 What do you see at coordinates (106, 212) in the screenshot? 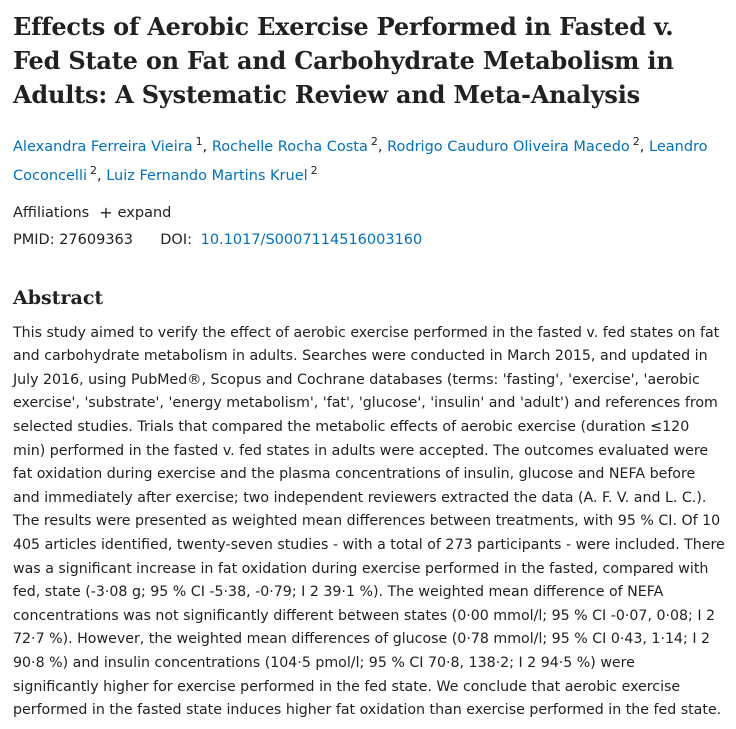
I see `plus-icon: +` at bounding box center [106, 212].